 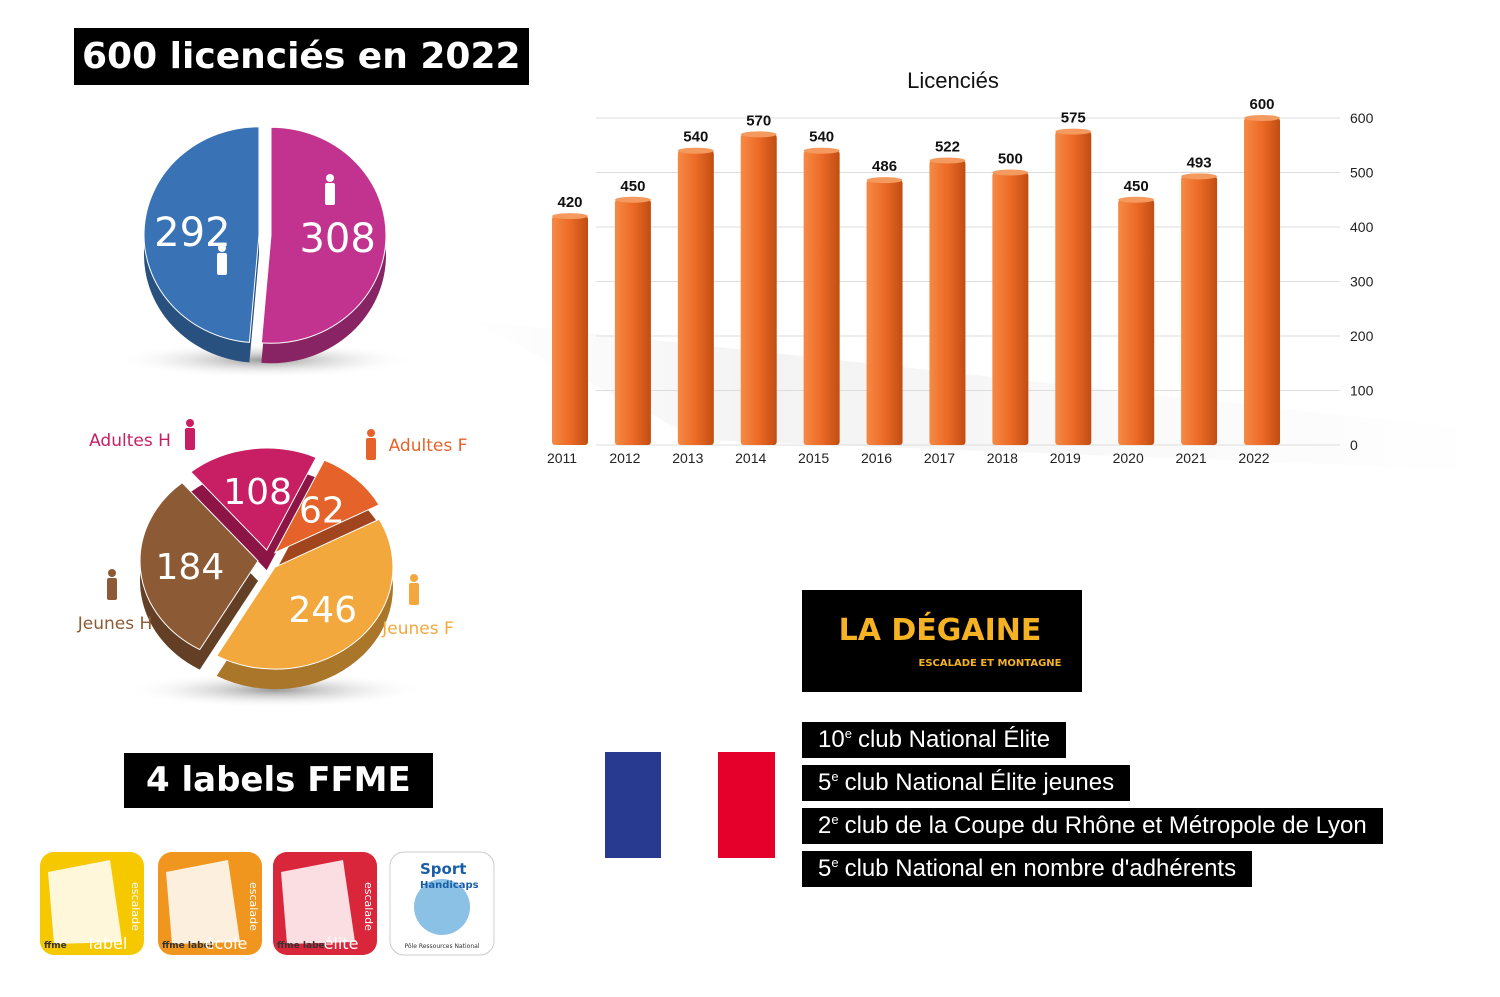 I want to click on logo-name: LA DÉGAINE, so click(x=940, y=630).